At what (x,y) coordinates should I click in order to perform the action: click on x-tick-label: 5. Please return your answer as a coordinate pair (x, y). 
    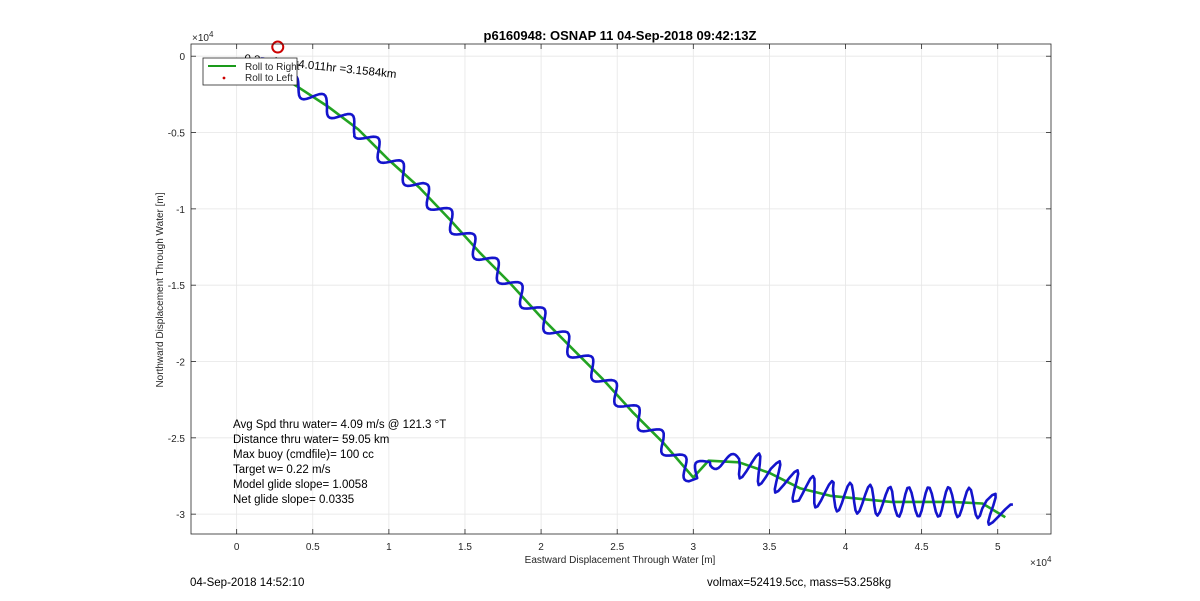
    Looking at the image, I should click on (998, 547).